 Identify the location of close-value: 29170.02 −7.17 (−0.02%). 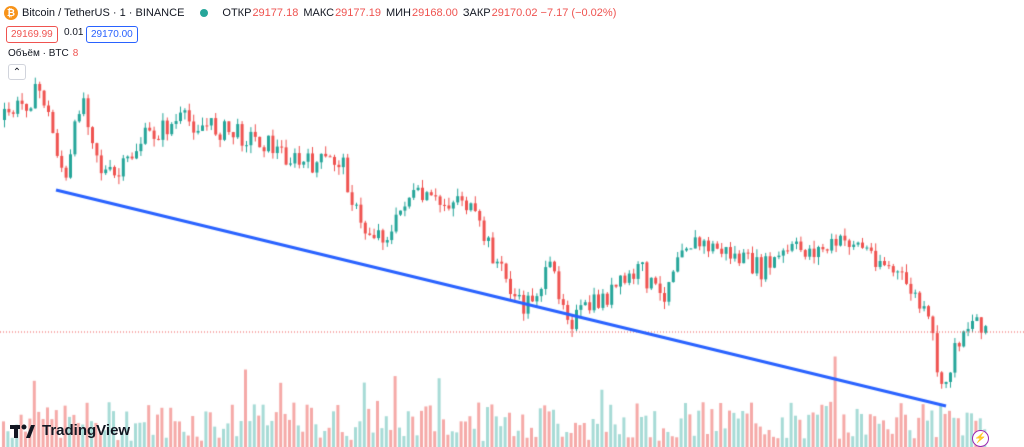
(554, 13).